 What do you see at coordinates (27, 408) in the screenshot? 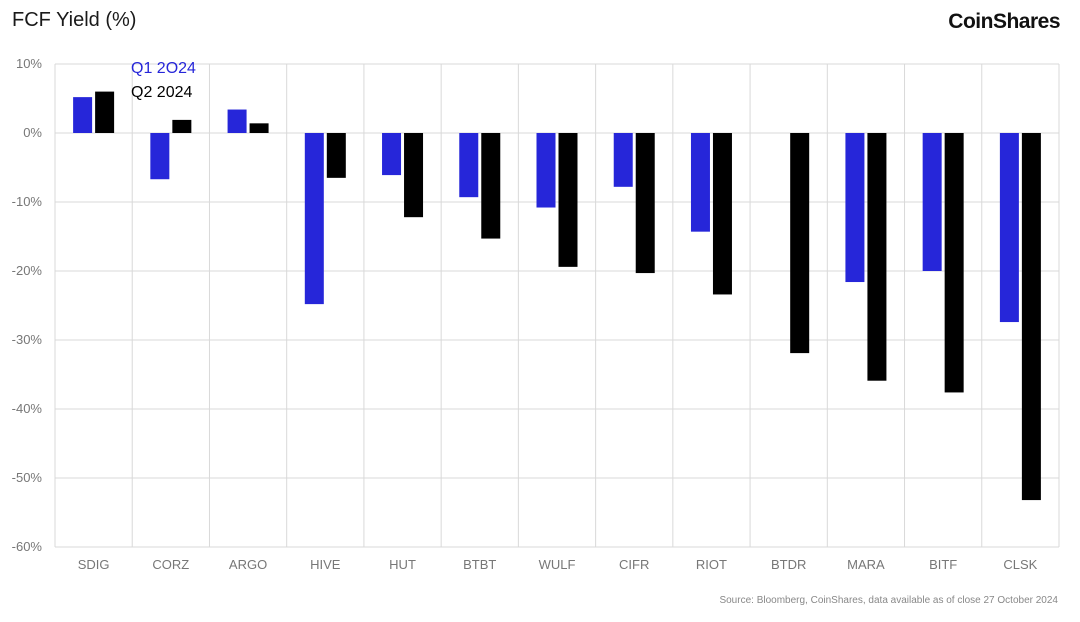
I see `y-tick-label: -40%` at bounding box center [27, 408].